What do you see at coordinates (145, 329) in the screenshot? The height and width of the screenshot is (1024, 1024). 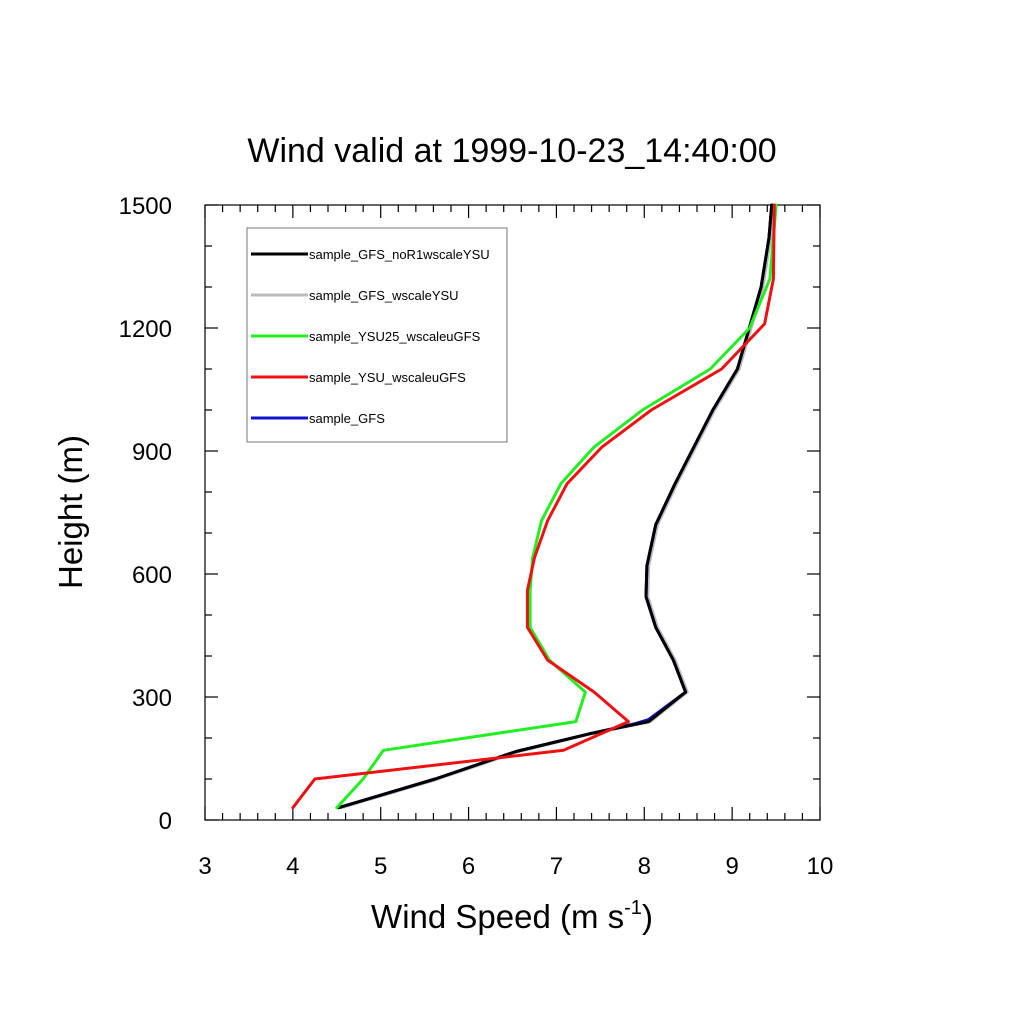 I see `y-tick-label: 1200` at bounding box center [145, 329].